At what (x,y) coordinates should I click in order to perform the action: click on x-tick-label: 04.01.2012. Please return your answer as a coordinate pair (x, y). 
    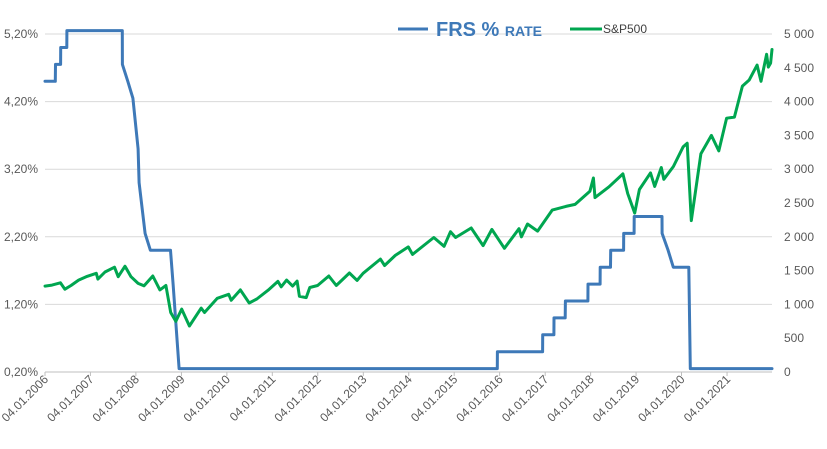
    Looking at the image, I should click on (298, 398).